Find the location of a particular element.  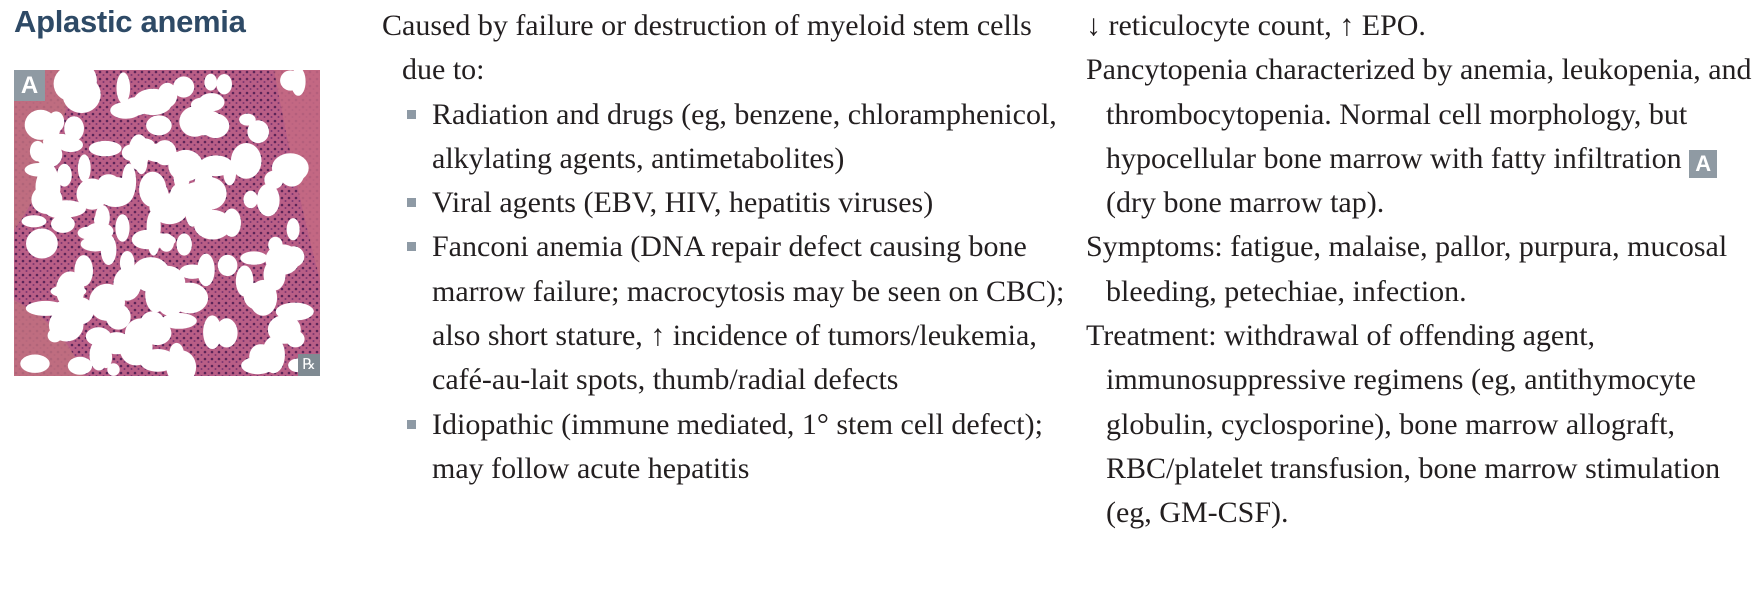

histology-graphic is located at coordinates (167, 223).